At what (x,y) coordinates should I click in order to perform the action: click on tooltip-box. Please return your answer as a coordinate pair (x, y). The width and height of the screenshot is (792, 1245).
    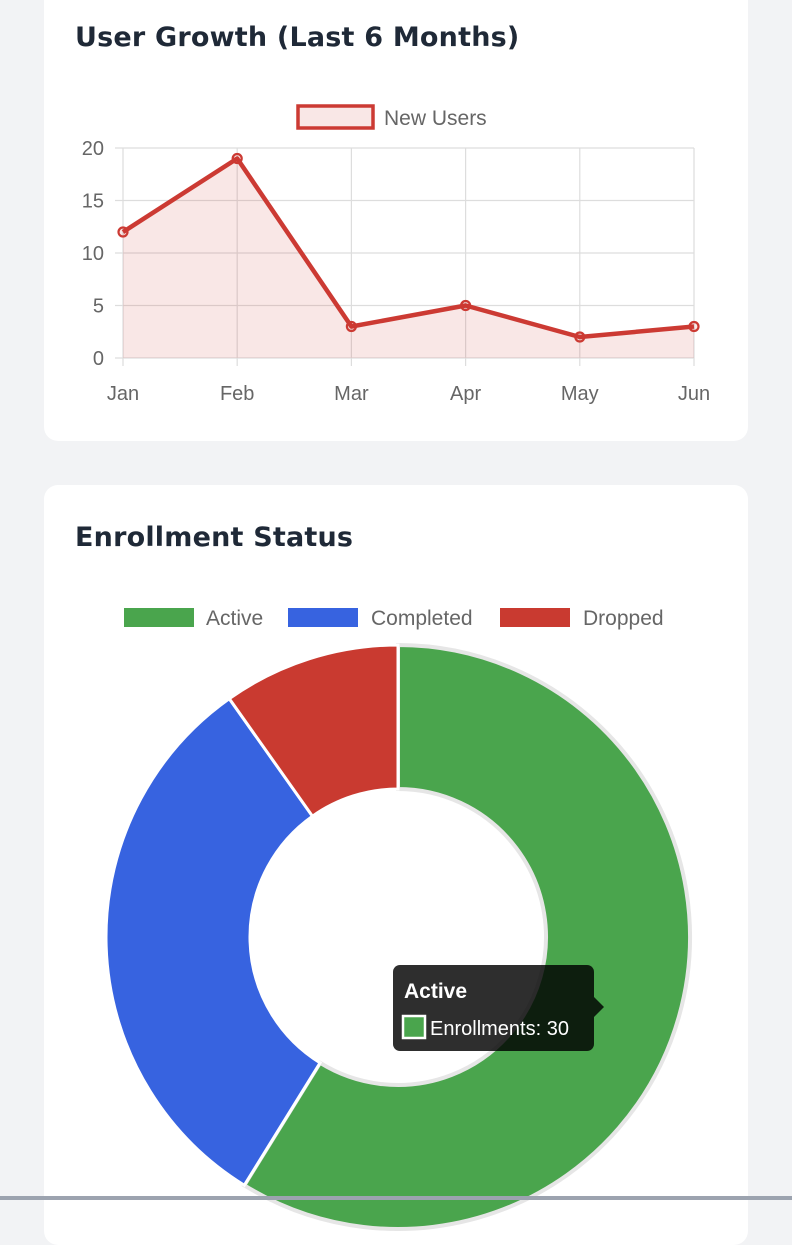
    Looking at the image, I should click on (493, 1008).